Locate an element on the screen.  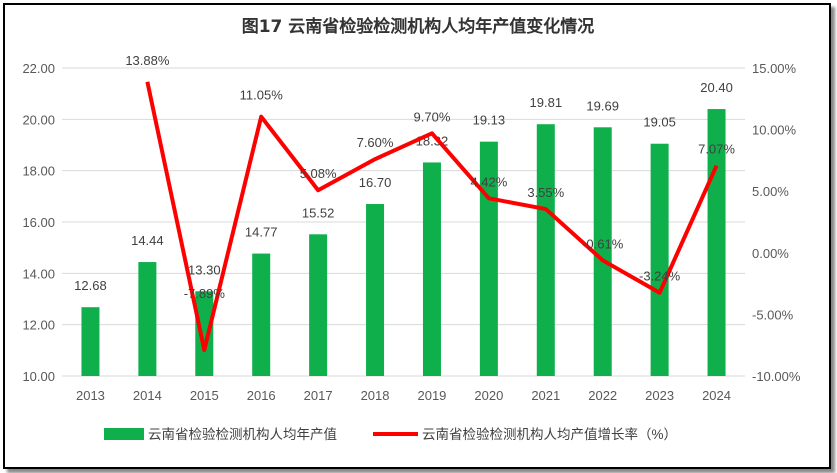
bar-data-label: 14.77 is located at coordinates (261, 232).